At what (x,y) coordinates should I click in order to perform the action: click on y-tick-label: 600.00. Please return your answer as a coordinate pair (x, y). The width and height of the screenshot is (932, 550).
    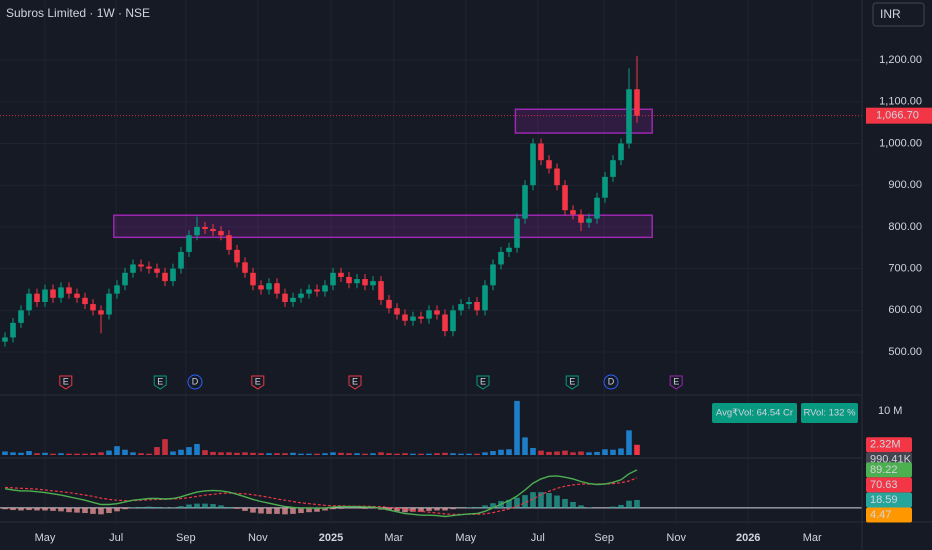
    Looking at the image, I should click on (905, 310).